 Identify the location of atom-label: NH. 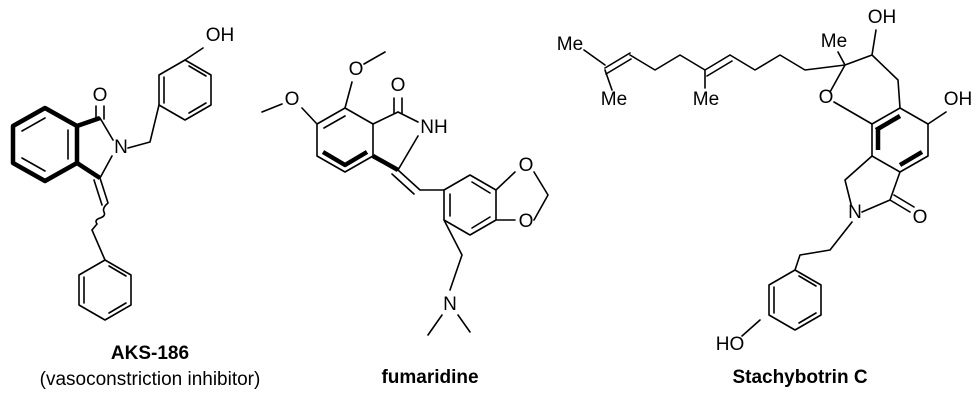
(433, 127).